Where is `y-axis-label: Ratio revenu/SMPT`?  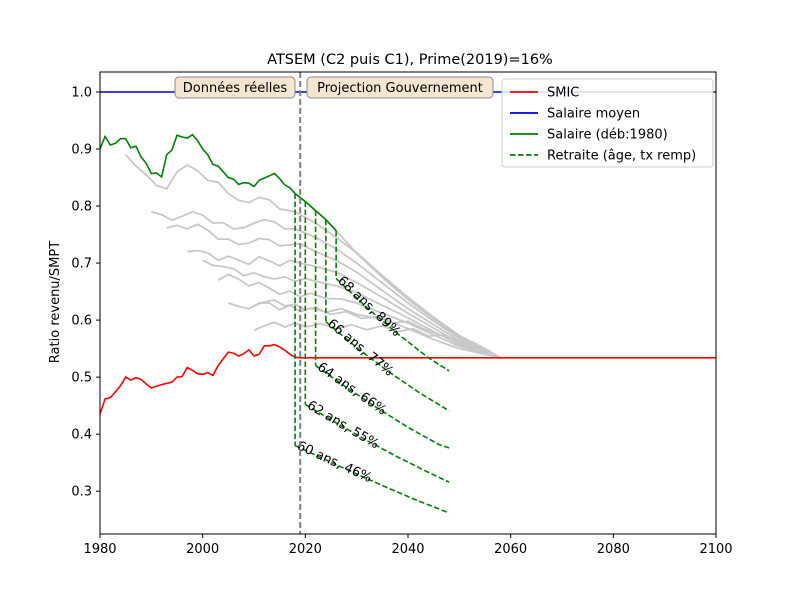 y-axis-label: Ratio revenu/SMPT is located at coordinates (55, 302).